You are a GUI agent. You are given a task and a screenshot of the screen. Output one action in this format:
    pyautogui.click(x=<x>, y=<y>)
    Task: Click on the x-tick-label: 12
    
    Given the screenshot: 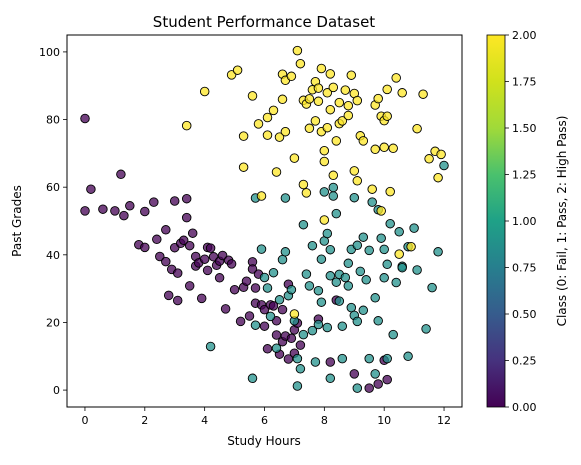 What is the action you would take?
    pyautogui.click(x=444, y=420)
    